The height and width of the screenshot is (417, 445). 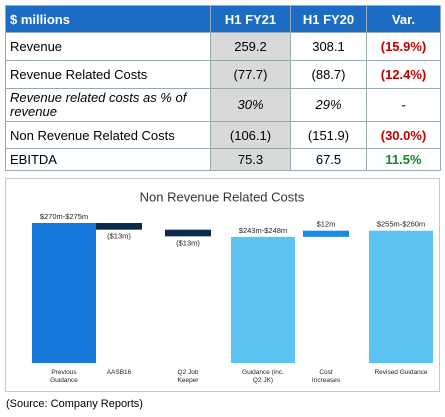 I want to click on table-cell: -, so click(x=403, y=105).